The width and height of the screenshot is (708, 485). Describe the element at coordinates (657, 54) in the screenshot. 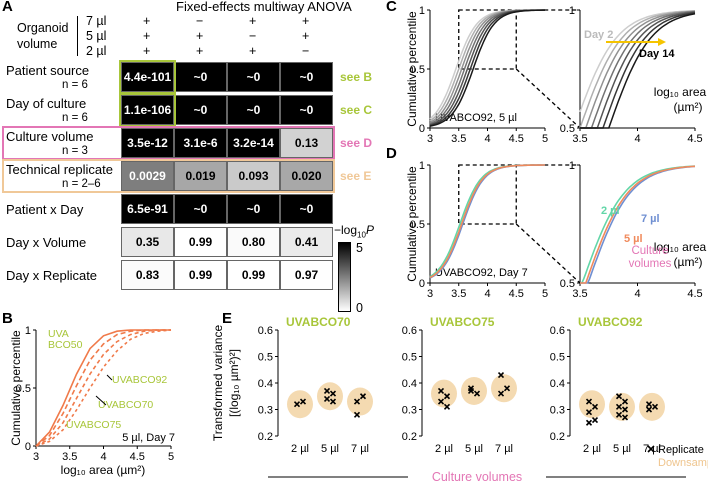

I see `chart-c-arrow-end: Day 14` at that location.